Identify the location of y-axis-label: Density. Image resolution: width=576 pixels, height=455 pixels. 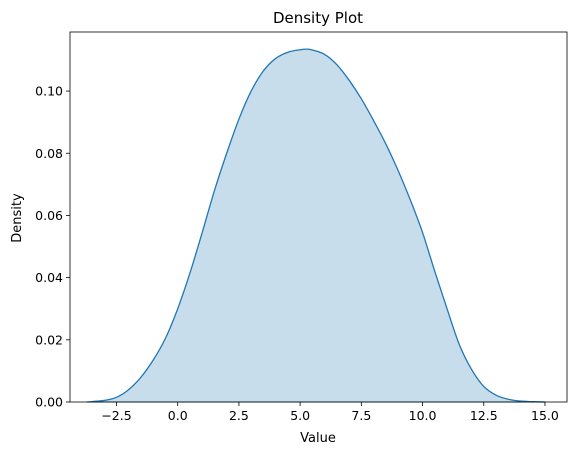
(17, 218).